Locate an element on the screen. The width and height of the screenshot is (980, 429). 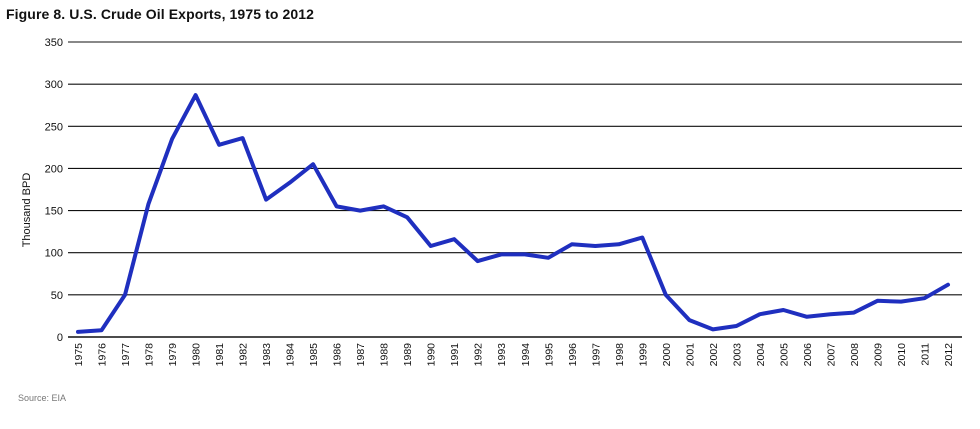
y-tick-label: 50 is located at coordinates (57, 296).